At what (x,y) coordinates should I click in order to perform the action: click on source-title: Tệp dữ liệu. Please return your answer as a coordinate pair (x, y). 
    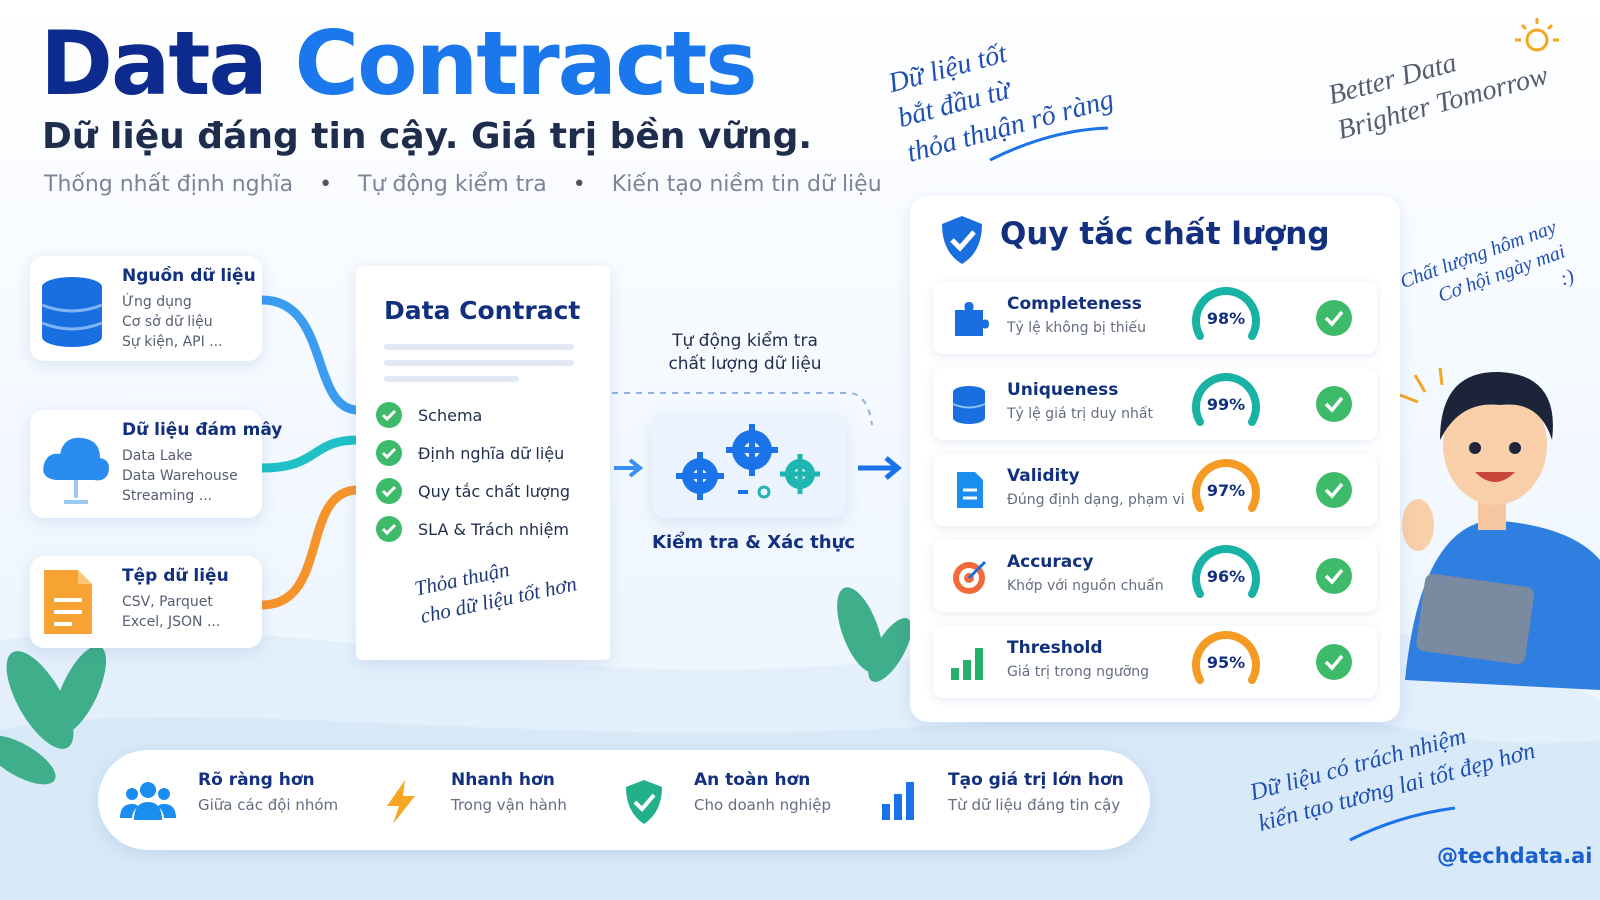
    Looking at the image, I should click on (175, 576).